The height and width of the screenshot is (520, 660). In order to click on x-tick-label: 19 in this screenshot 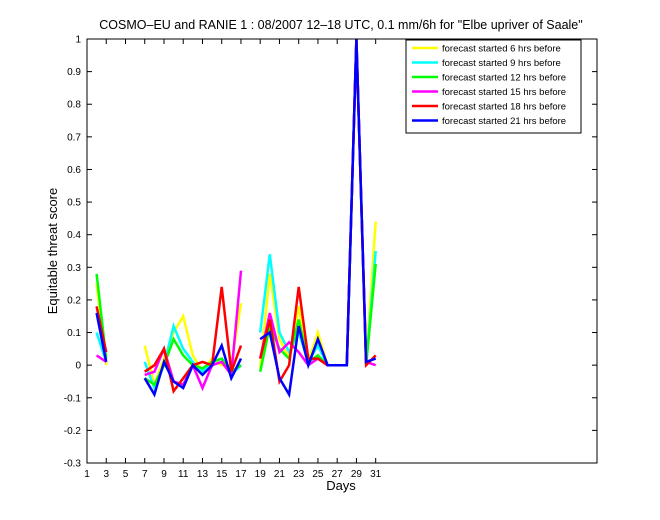, I will do `click(261, 474)`.